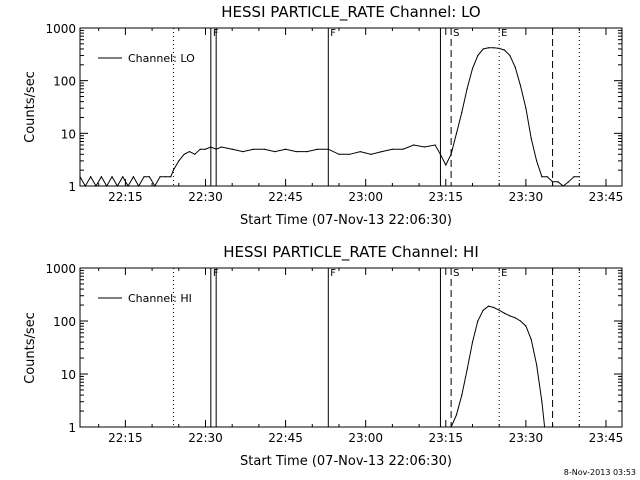 Image resolution: width=640 pixels, height=480 pixels. What do you see at coordinates (456, 273) in the screenshot?
I see `event-marker-label: S` at bounding box center [456, 273].